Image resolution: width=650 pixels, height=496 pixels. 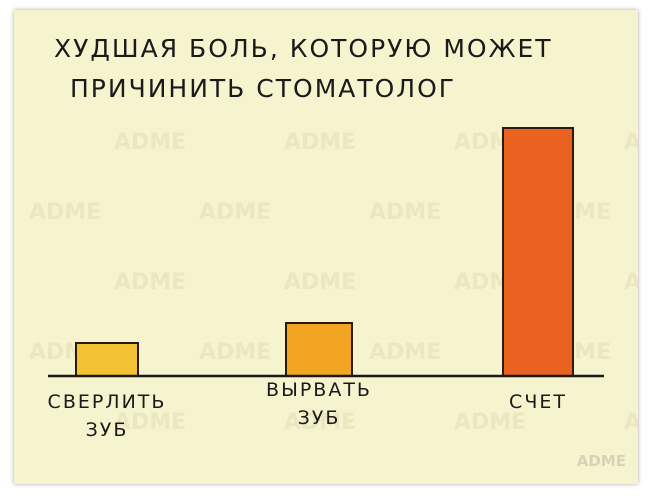 I want to click on x-tick-label: СЧЕТ, so click(x=538, y=402).